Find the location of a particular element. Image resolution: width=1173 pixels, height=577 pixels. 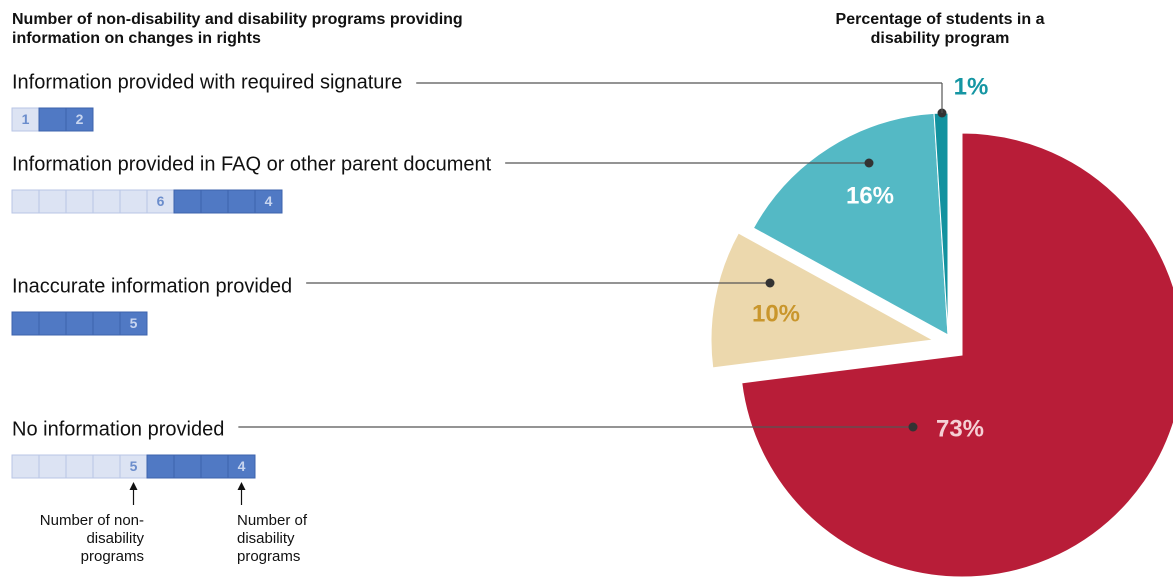

category-label: Inaccurate information provided is located at coordinates (152, 286).